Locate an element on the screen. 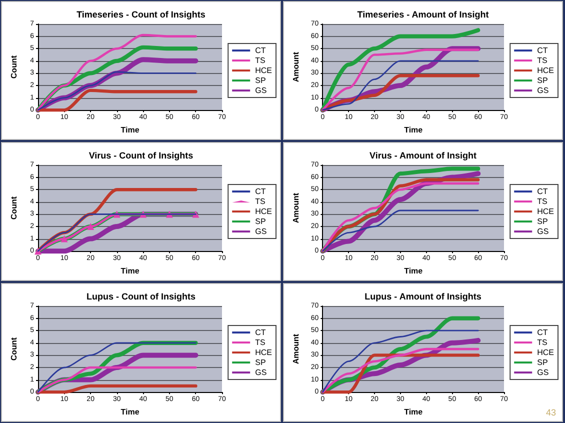  chart-title: Lupus - Count of Insights is located at coordinates (141, 297).